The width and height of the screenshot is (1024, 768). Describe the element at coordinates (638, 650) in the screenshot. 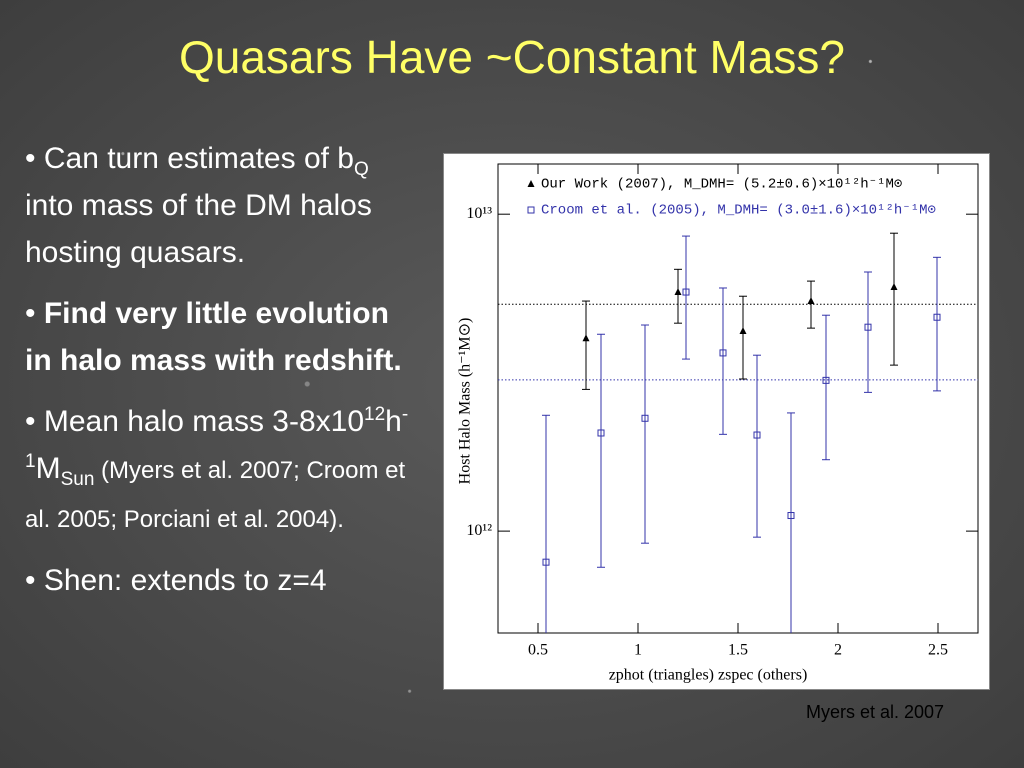

I see `x-tick-label: 1` at that location.